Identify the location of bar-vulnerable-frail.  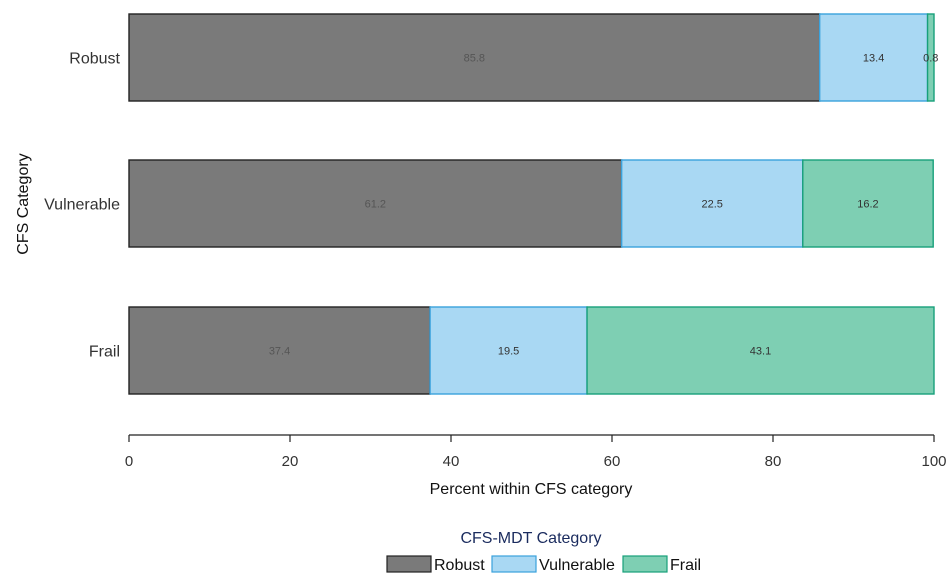
(868, 203).